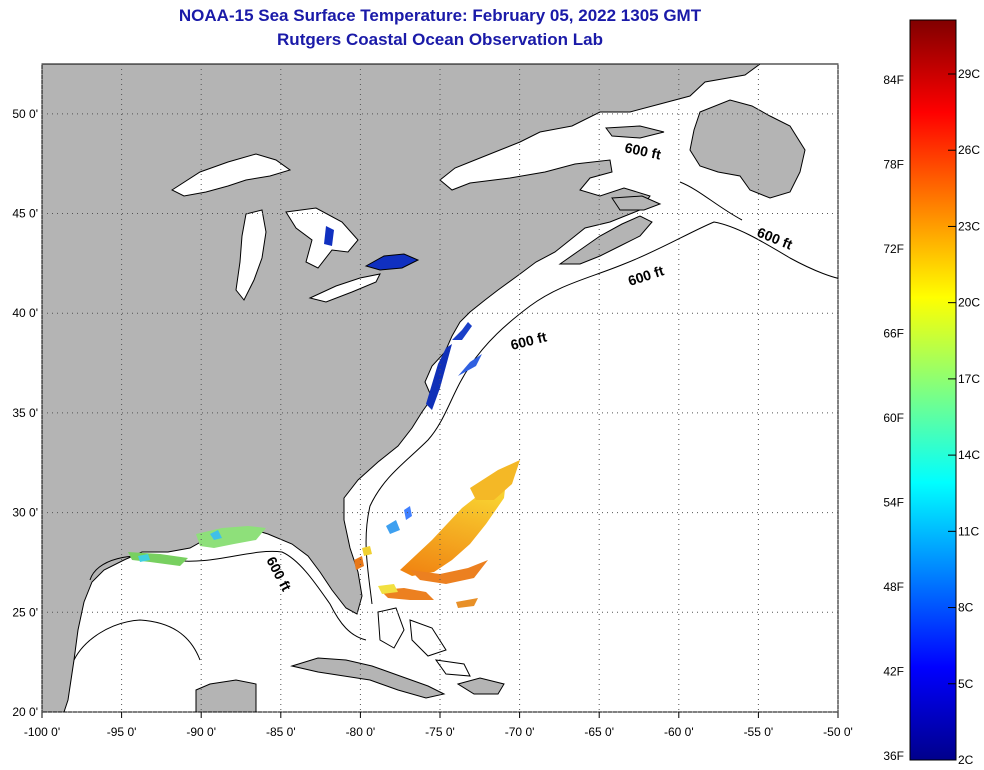 The width and height of the screenshot is (984, 770). Describe the element at coordinates (25, 513) in the screenshot. I see `latitude-tick-label: 30 0'` at that location.